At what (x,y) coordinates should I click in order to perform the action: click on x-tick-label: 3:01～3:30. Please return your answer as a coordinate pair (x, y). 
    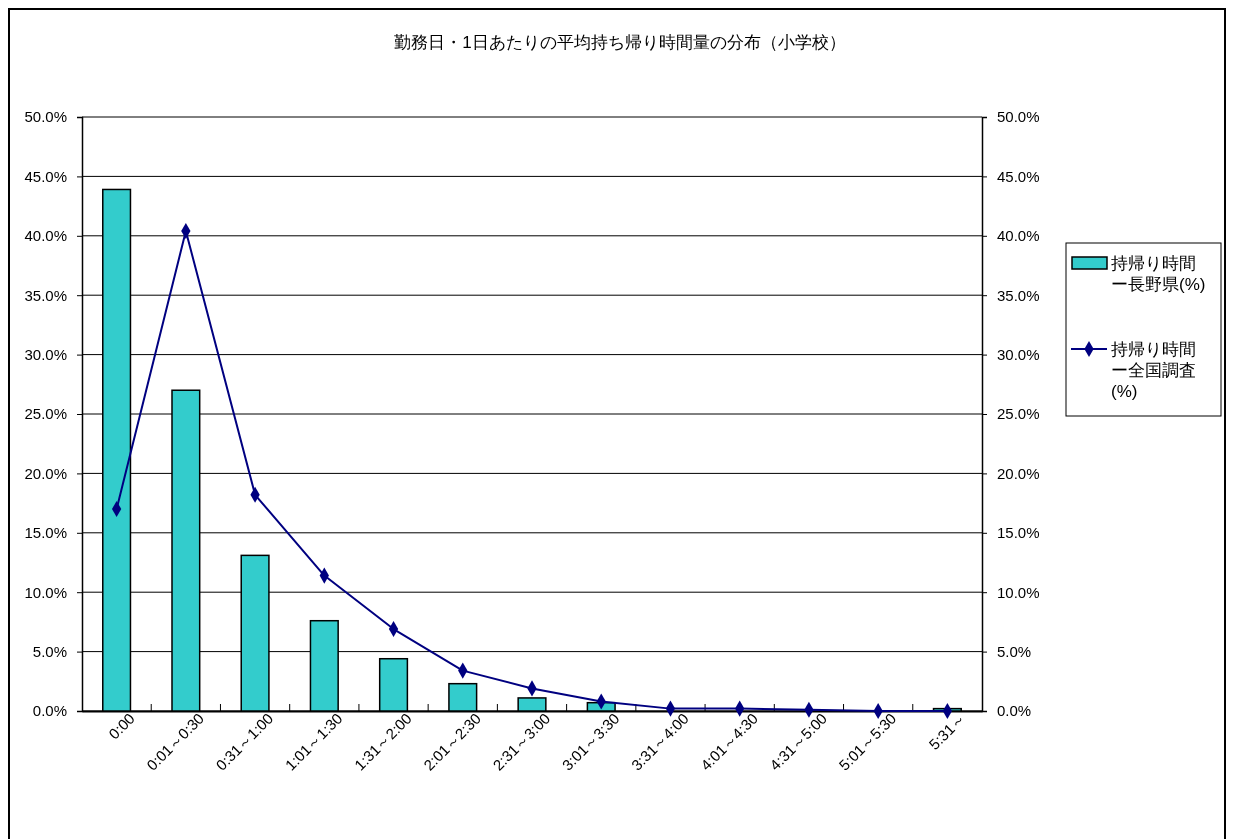
    Looking at the image, I should click on (590, 741).